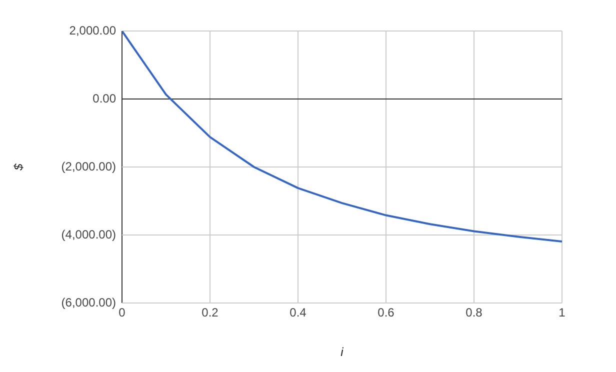 This screenshot has height=372, width=616. Describe the element at coordinates (88, 234) in the screenshot. I see `y-tick-label: (4,000.00)` at that location.